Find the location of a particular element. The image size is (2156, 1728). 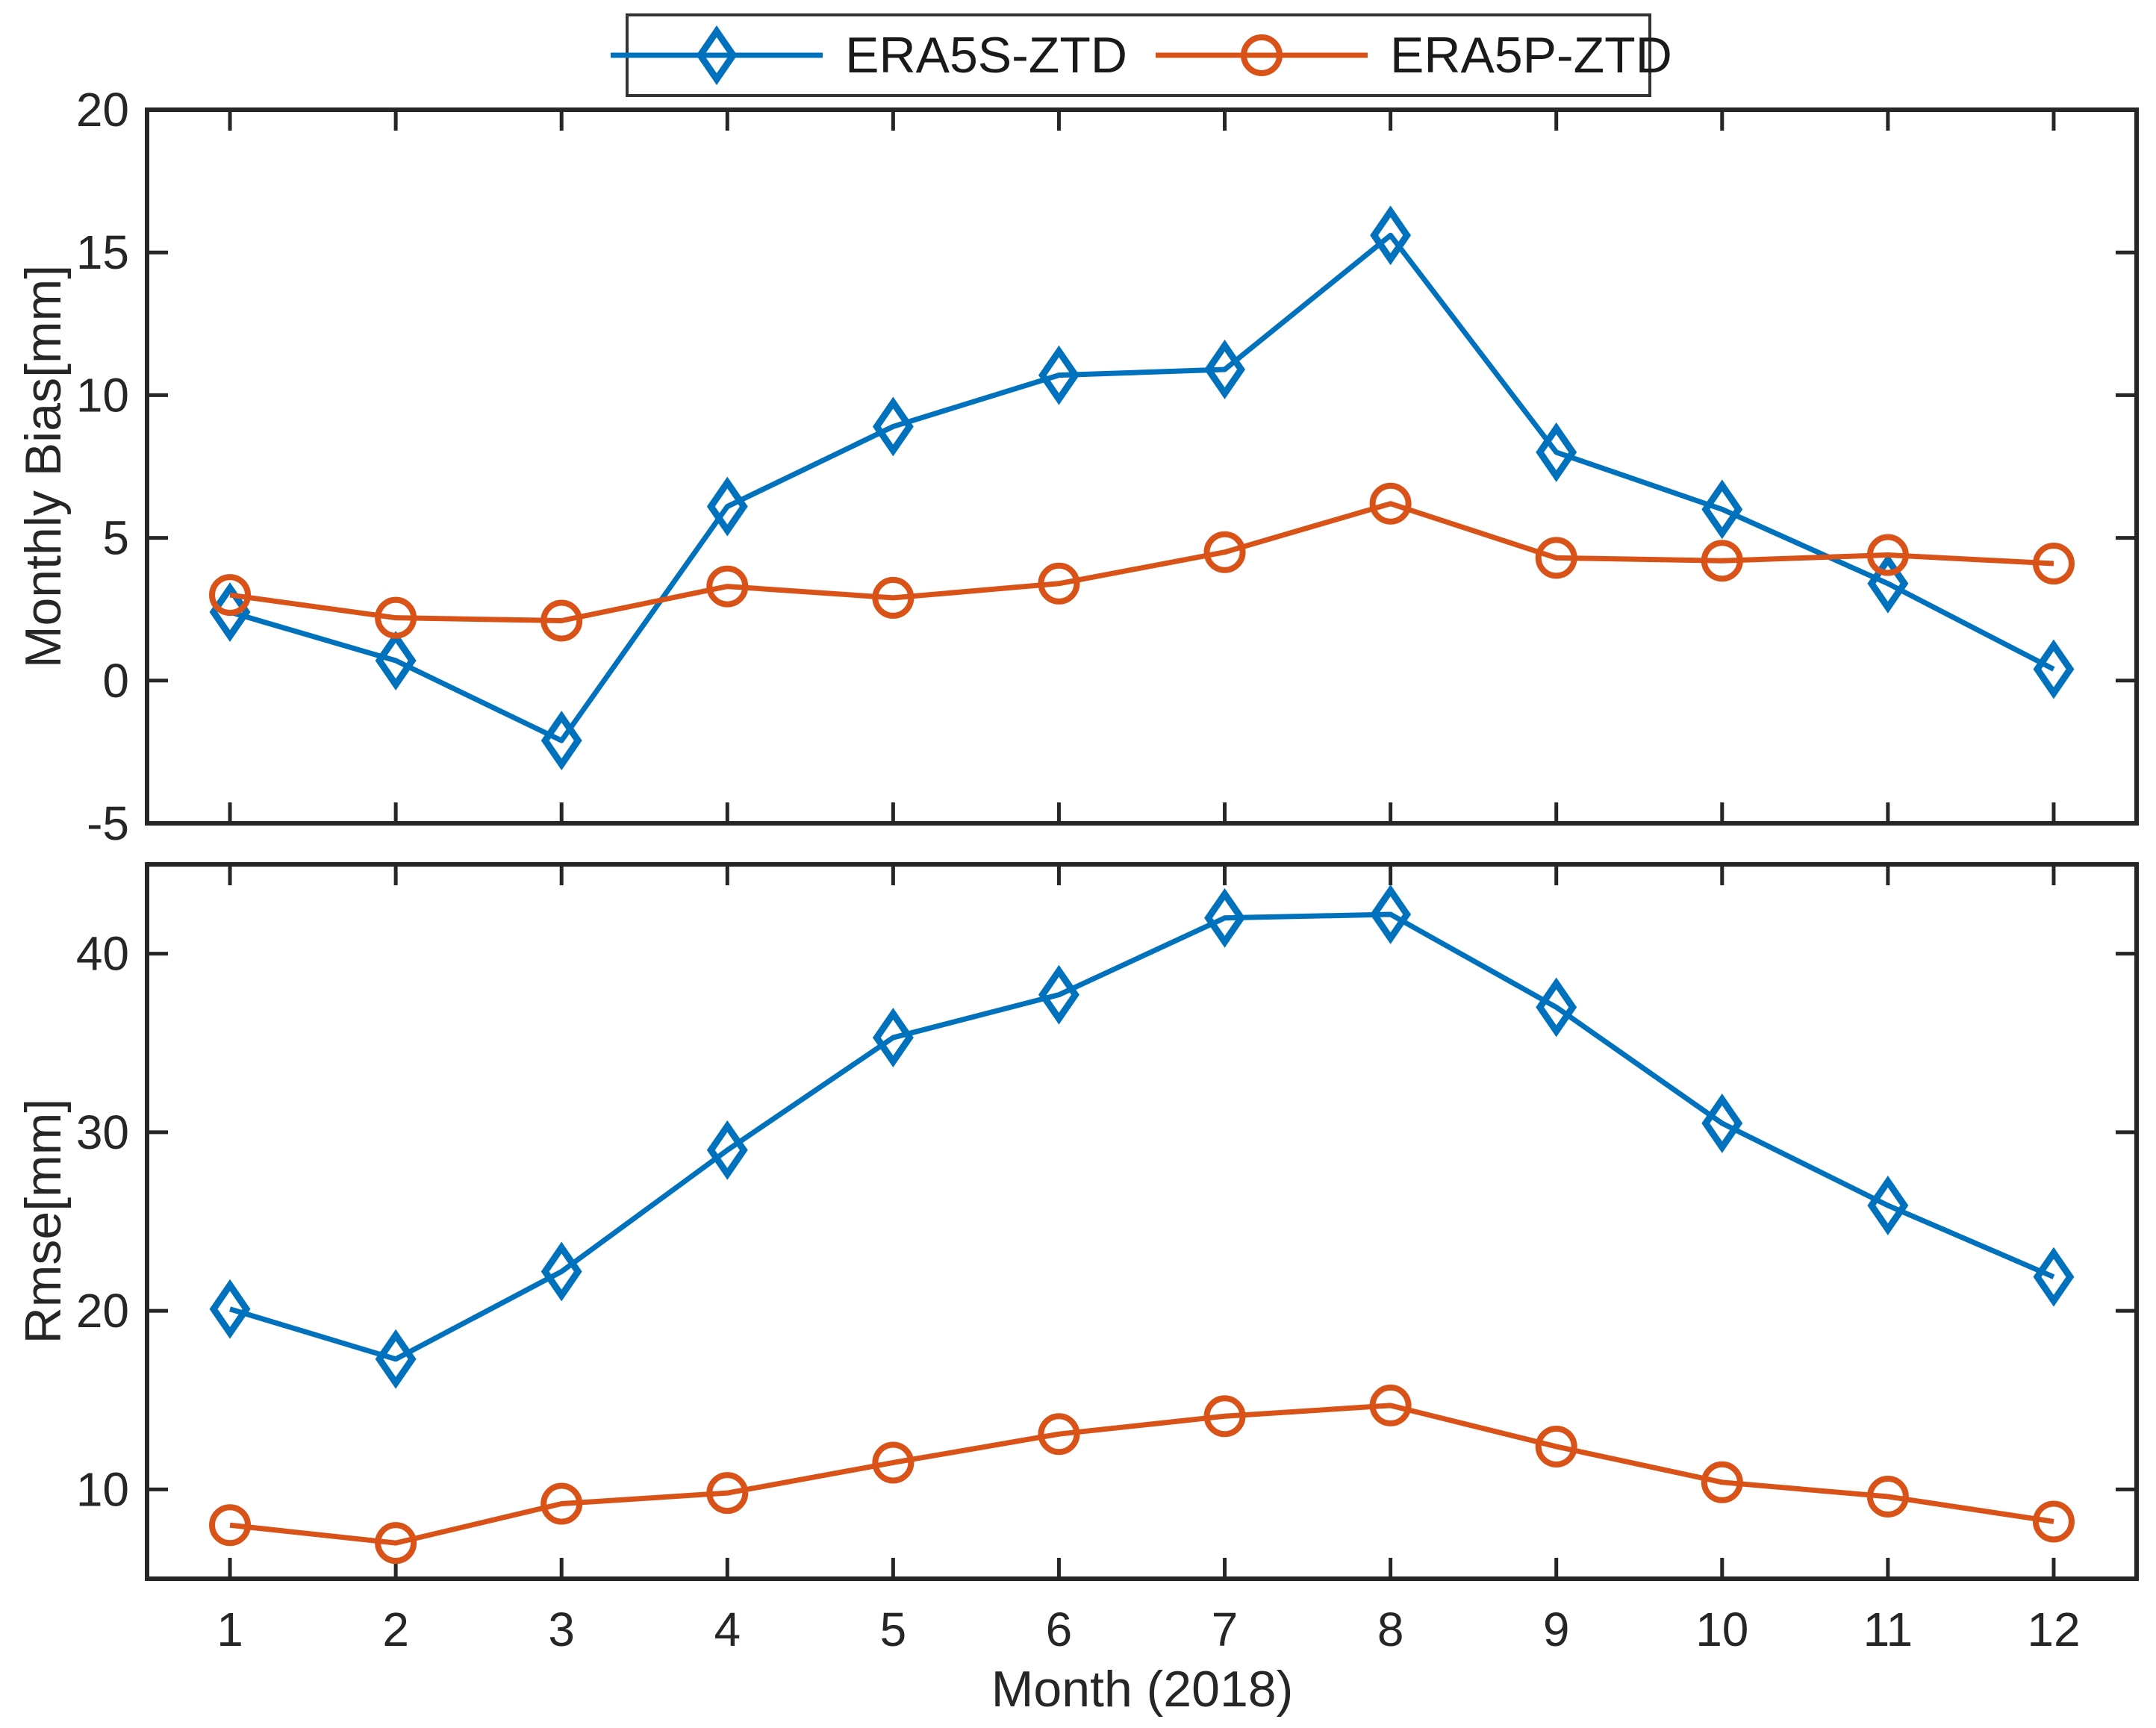

circle-marker-icon is located at coordinates (1262, 55).